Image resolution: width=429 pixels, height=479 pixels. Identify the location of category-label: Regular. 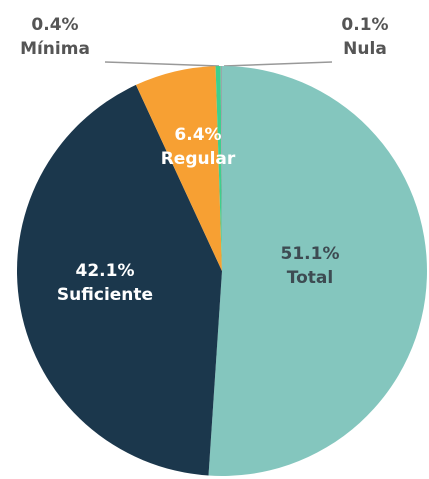
(198, 159).